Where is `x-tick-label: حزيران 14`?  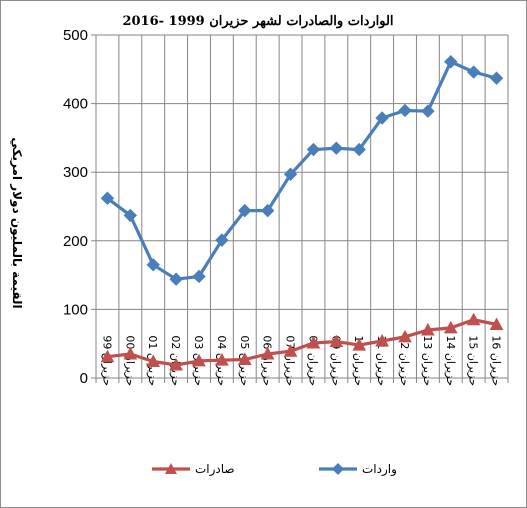
x-tick-label: حزيران 14 is located at coordinates (450, 360).